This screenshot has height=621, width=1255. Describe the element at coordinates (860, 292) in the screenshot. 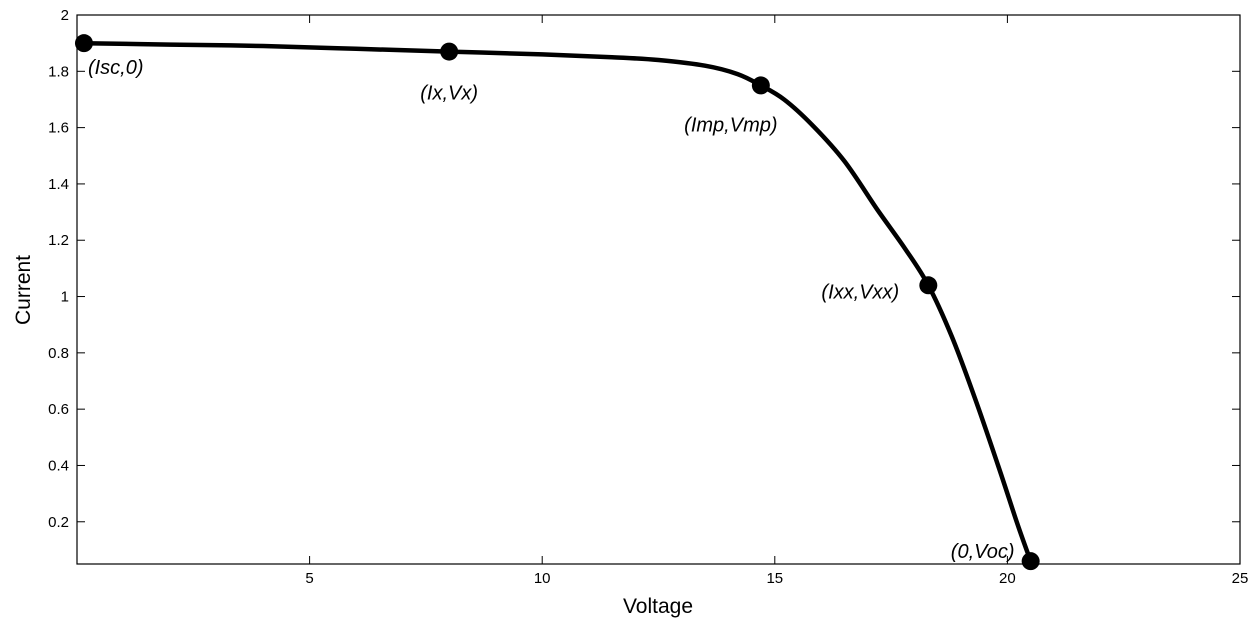

I see `marker-label: (Ixx,Vxx)` at that location.